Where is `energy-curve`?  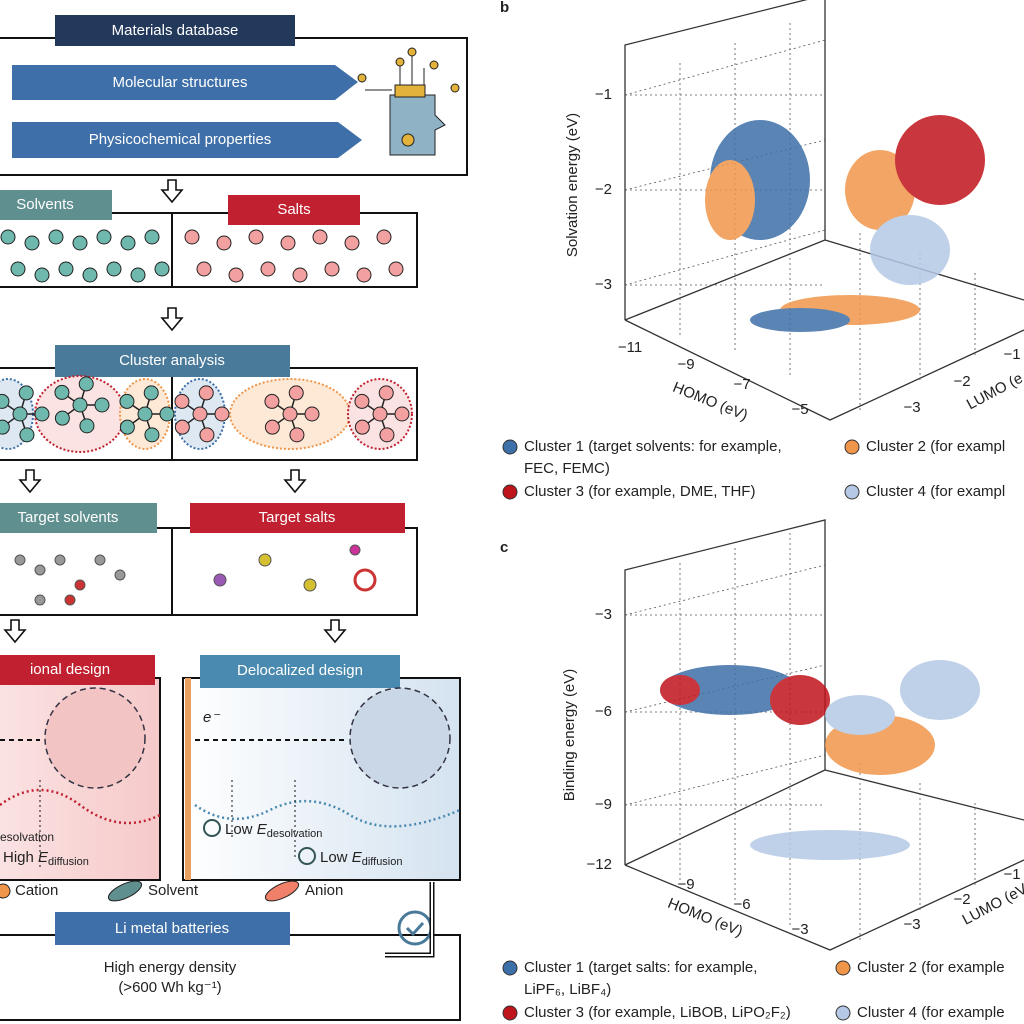 energy-curve is located at coordinates (327, 813).